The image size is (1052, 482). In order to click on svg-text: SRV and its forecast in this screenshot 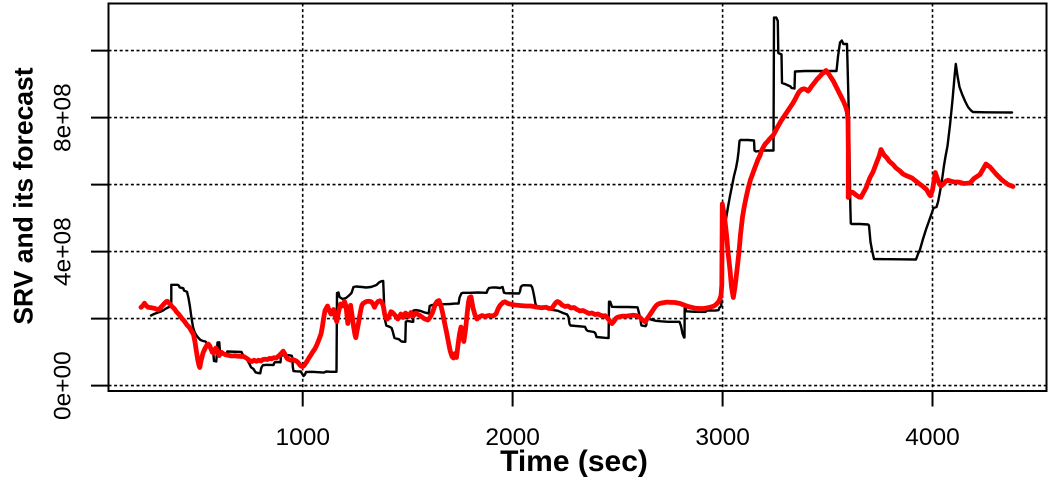, I will do `click(24, 195)`.